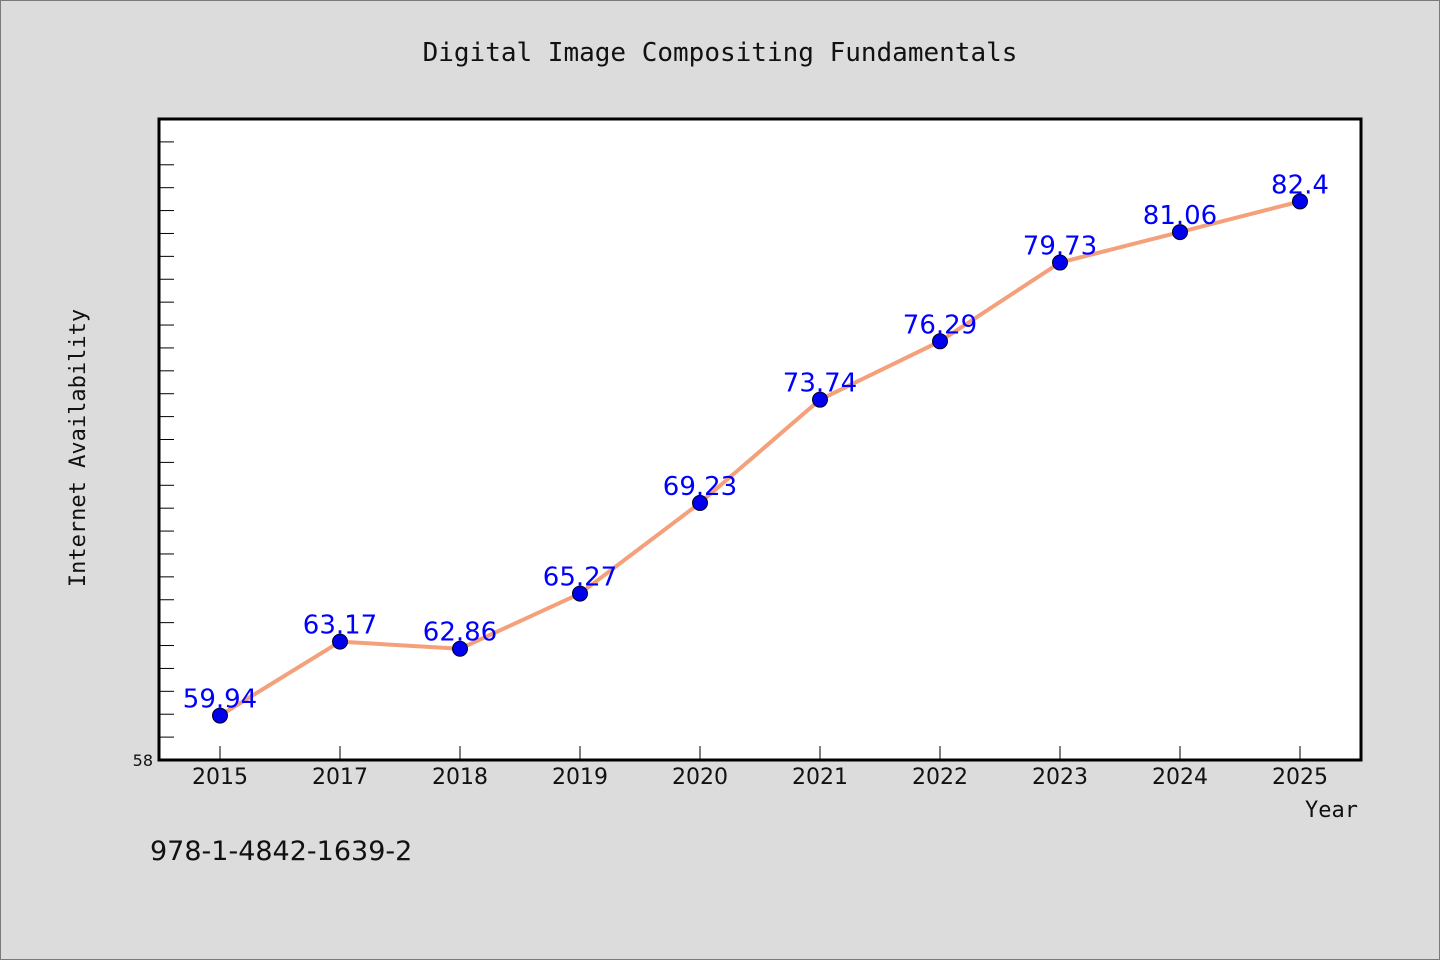 The image size is (1440, 960). Describe the element at coordinates (460, 777) in the screenshot. I see `x-tick-label: 2018` at that location.